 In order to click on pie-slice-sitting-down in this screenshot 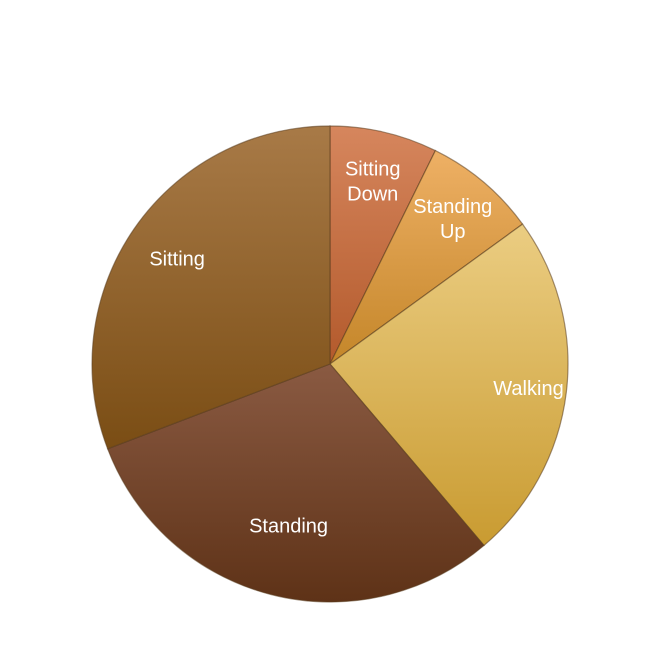, I will do `click(383, 245)`.